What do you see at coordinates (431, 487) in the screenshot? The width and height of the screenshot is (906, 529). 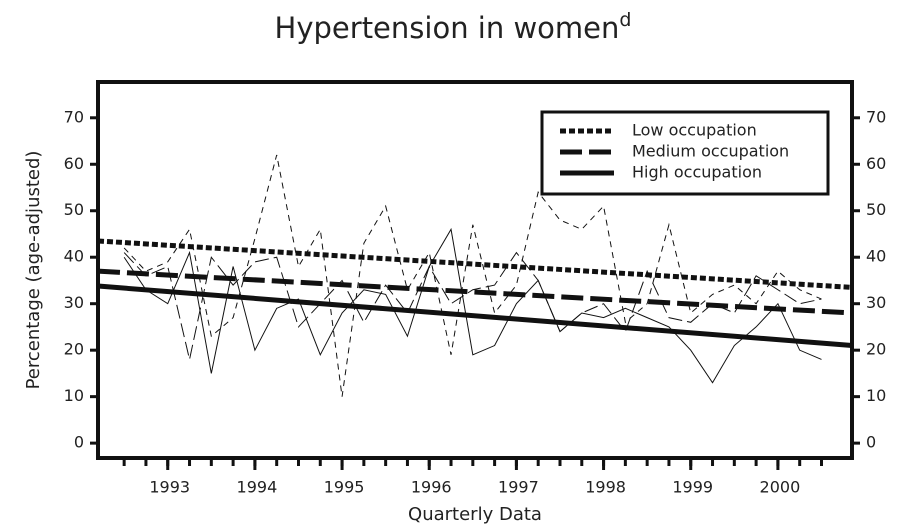 I see `x-tick-label: 1996` at bounding box center [431, 487].